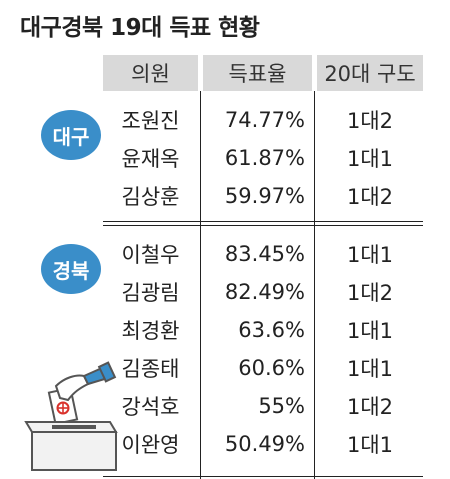  What do you see at coordinates (150, 197) in the screenshot?
I see `legislator-name: 김상훈` at bounding box center [150, 197].